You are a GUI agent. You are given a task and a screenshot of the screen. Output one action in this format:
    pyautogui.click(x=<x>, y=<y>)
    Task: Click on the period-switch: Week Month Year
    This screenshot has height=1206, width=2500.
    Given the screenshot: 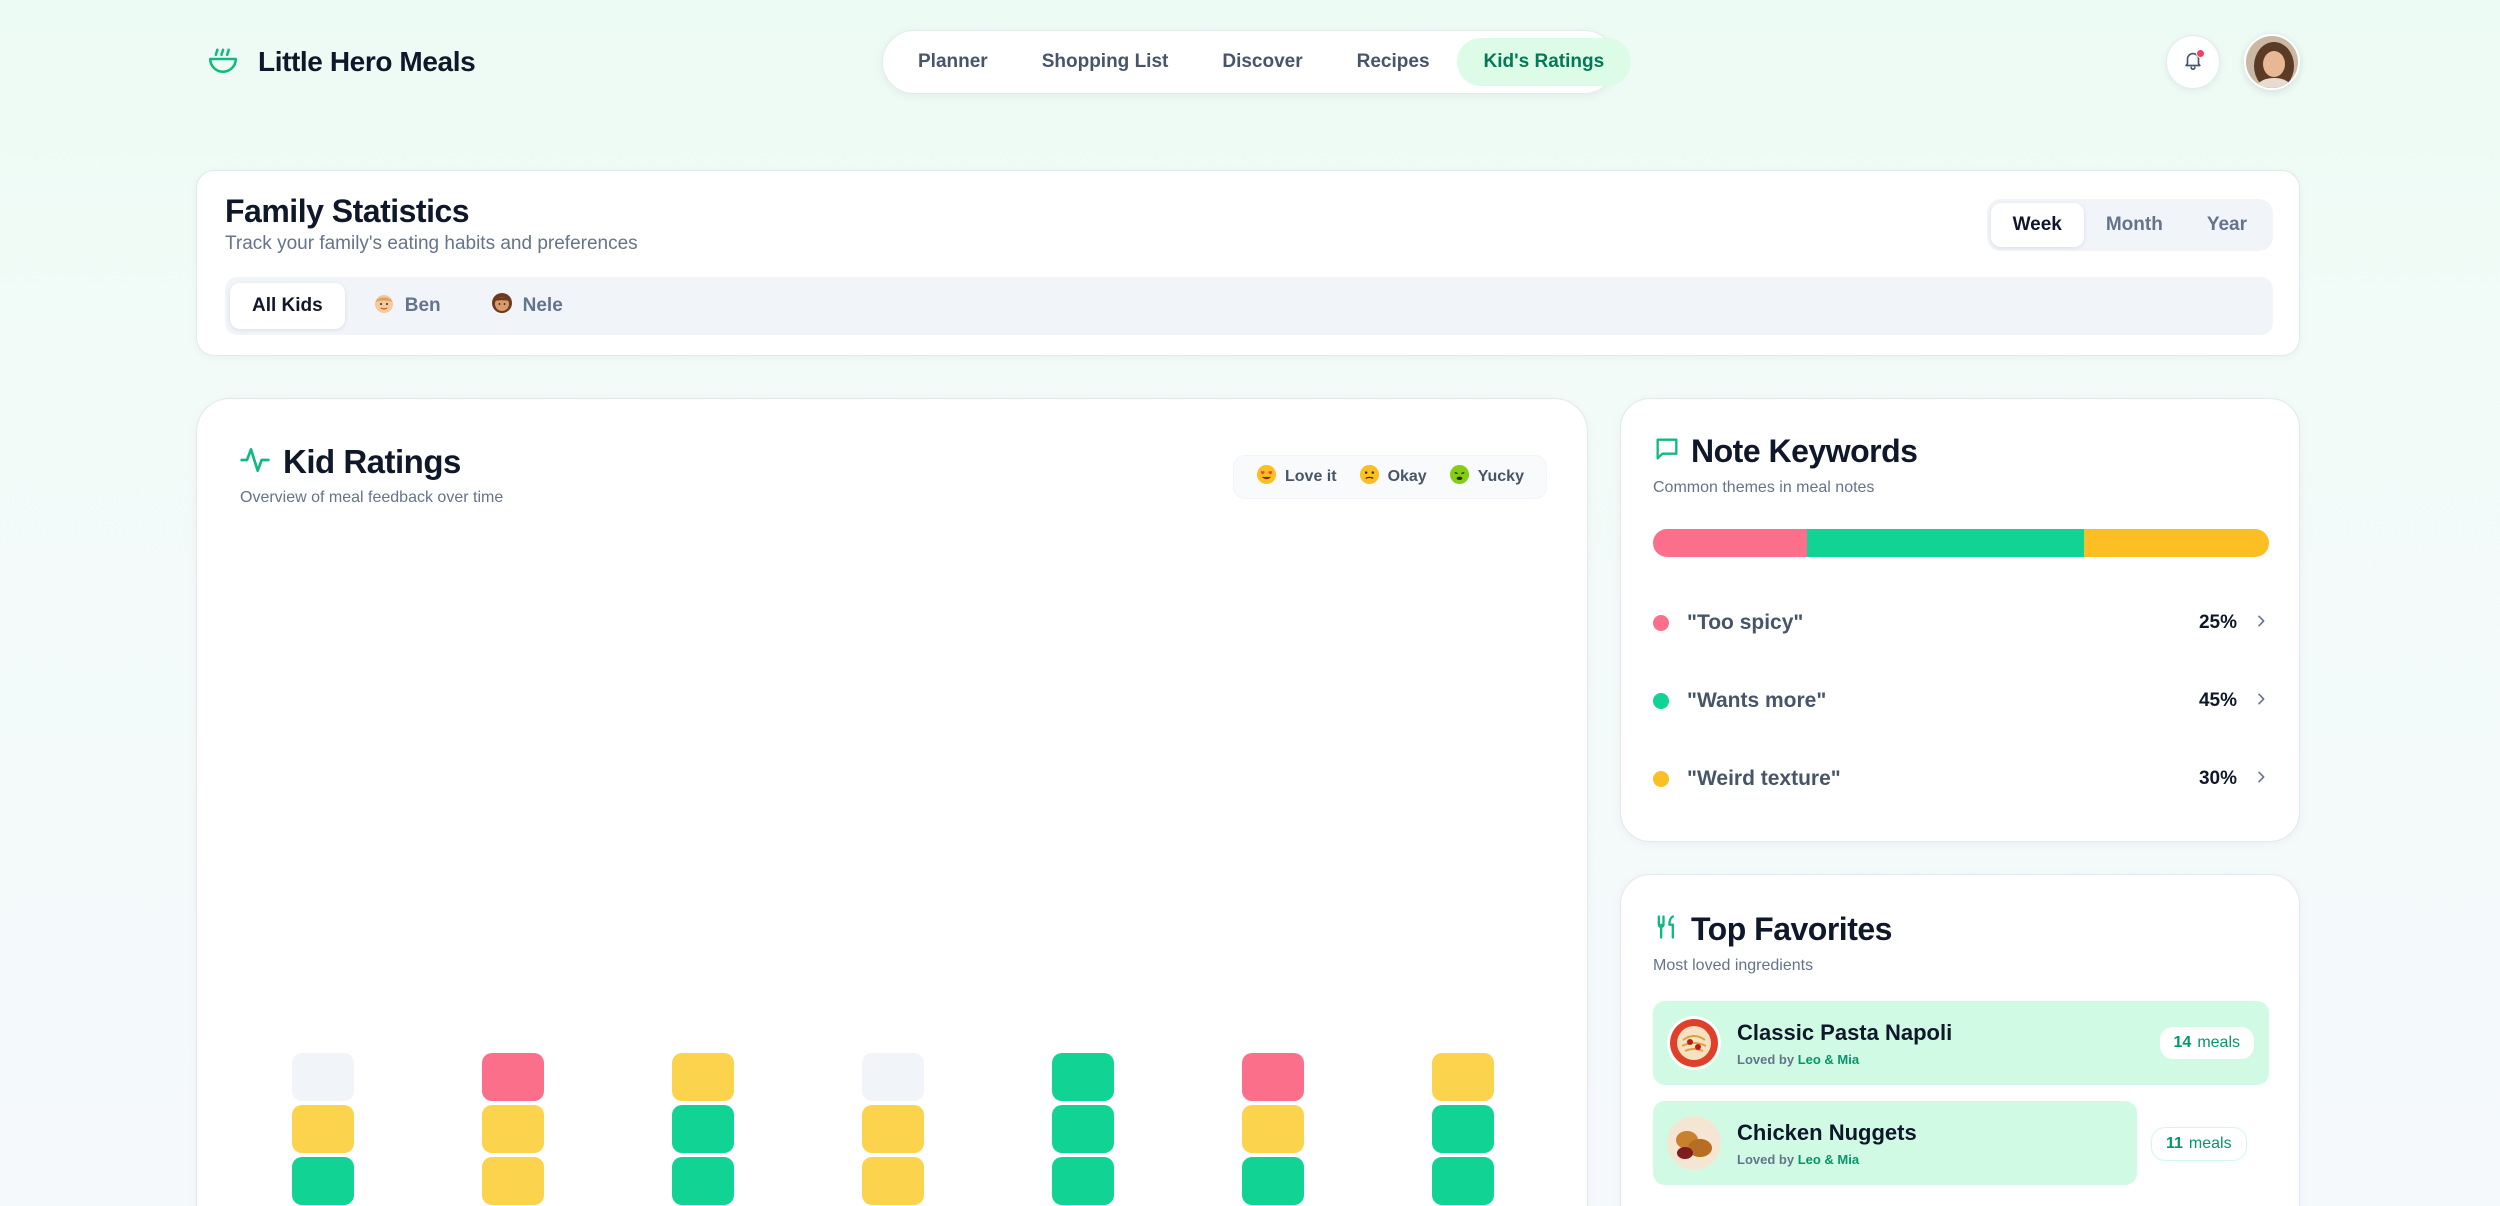 What is the action you would take?
    pyautogui.click(x=2129, y=225)
    